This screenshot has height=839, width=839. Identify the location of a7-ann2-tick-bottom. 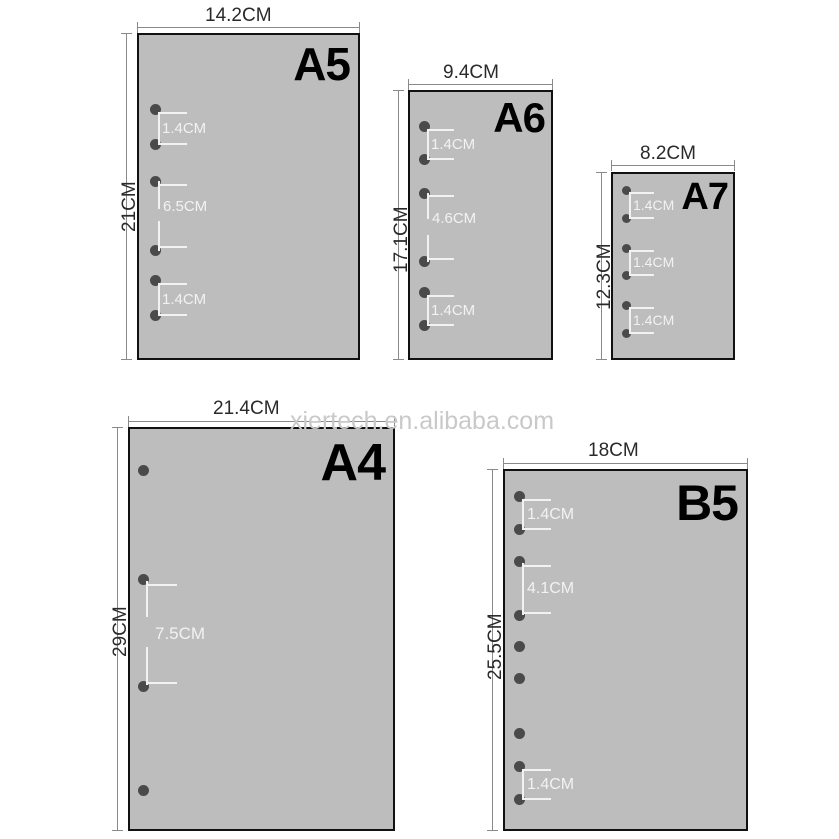
(642, 275).